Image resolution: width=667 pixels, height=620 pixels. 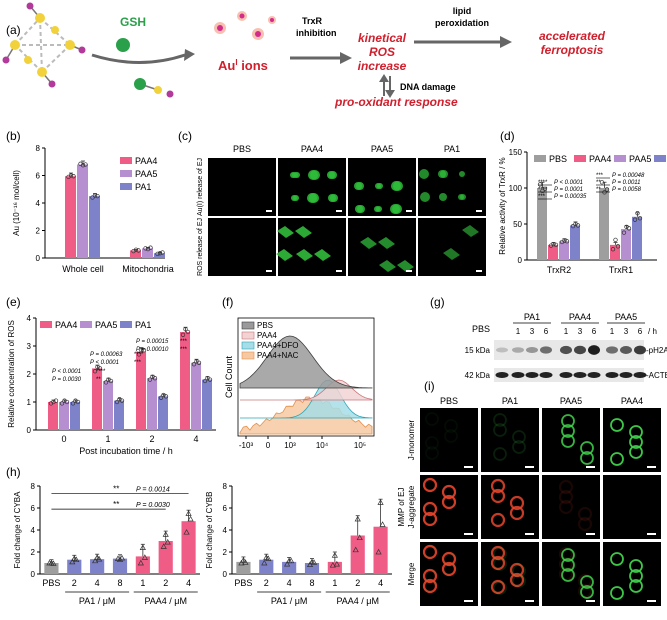 What do you see at coordinates (411, 573) in the screenshot?
I see `row-label: Merge` at bounding box center [411, 573].